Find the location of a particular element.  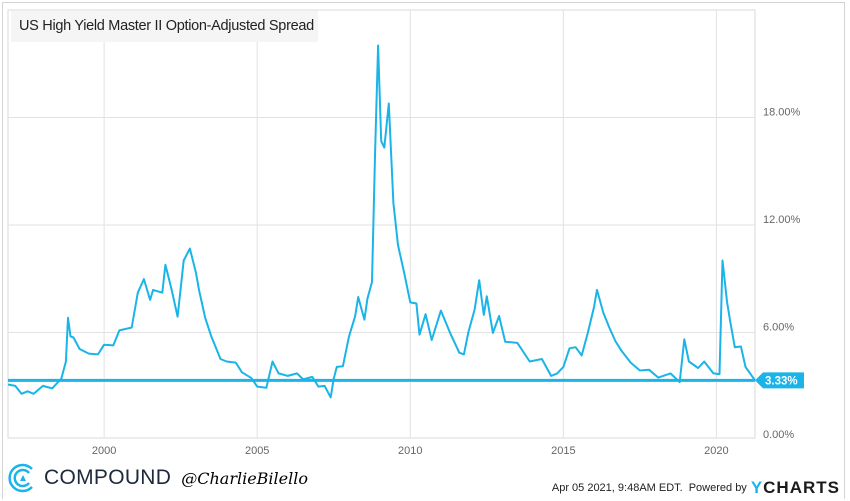

y-axis: 0.00% 6.00% 12.00% 18.00% is located at coordinates (782, 274).